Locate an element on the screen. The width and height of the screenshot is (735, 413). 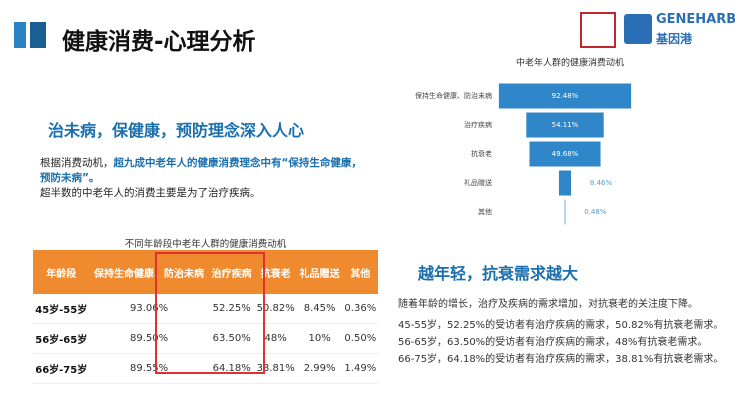
value-label: 49.68% is located at coordinates (565, 154).